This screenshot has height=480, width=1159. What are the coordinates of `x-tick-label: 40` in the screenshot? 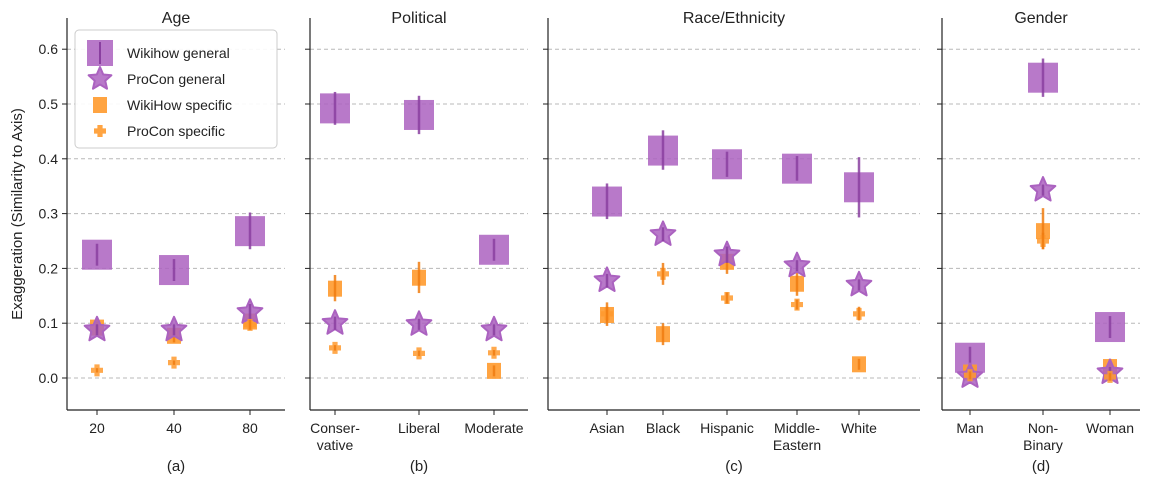 It's located at (174, 428).